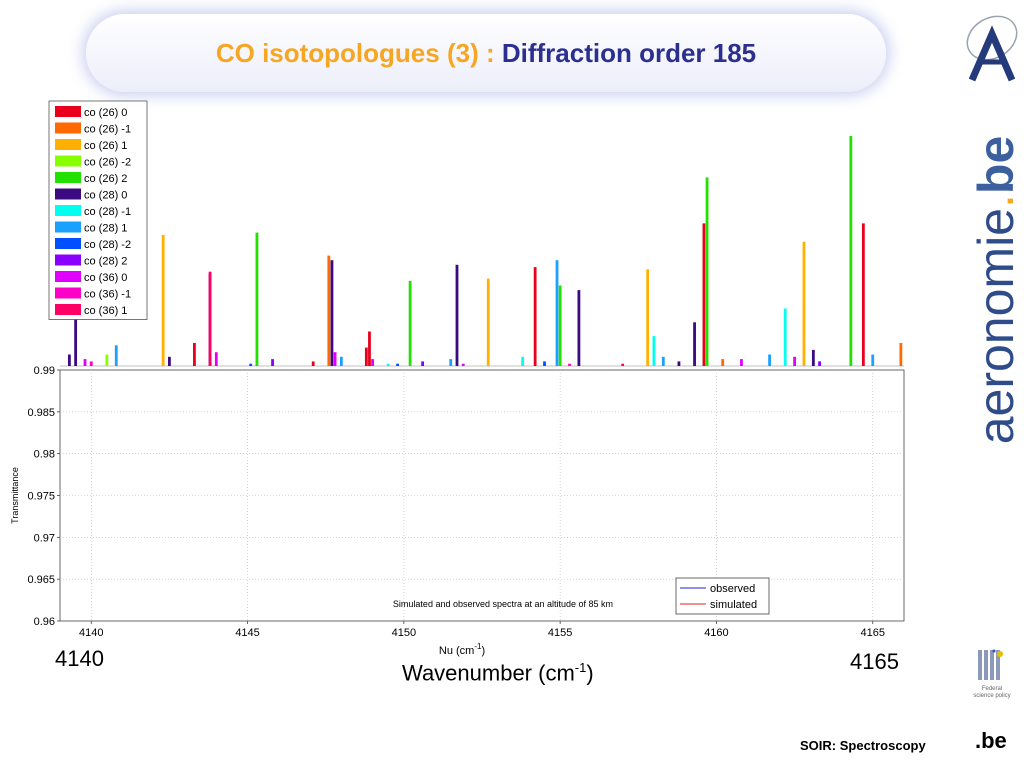 This screenshot has width=1024, height=768. Describe the element at coordinates (91, 633) in the screenshot. I see `x-tick-label: 4140` at that location.